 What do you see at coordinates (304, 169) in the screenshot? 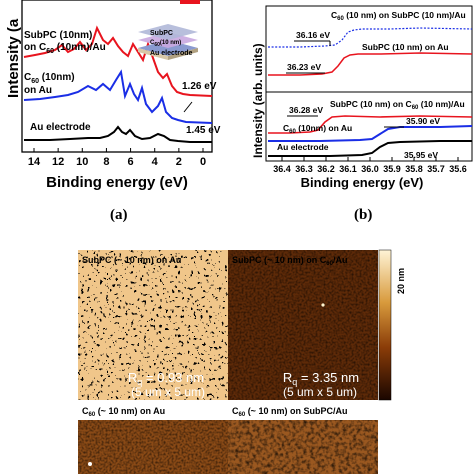
I see `panel-b-tick-label: 36.3` at bounding box center [304, 169].